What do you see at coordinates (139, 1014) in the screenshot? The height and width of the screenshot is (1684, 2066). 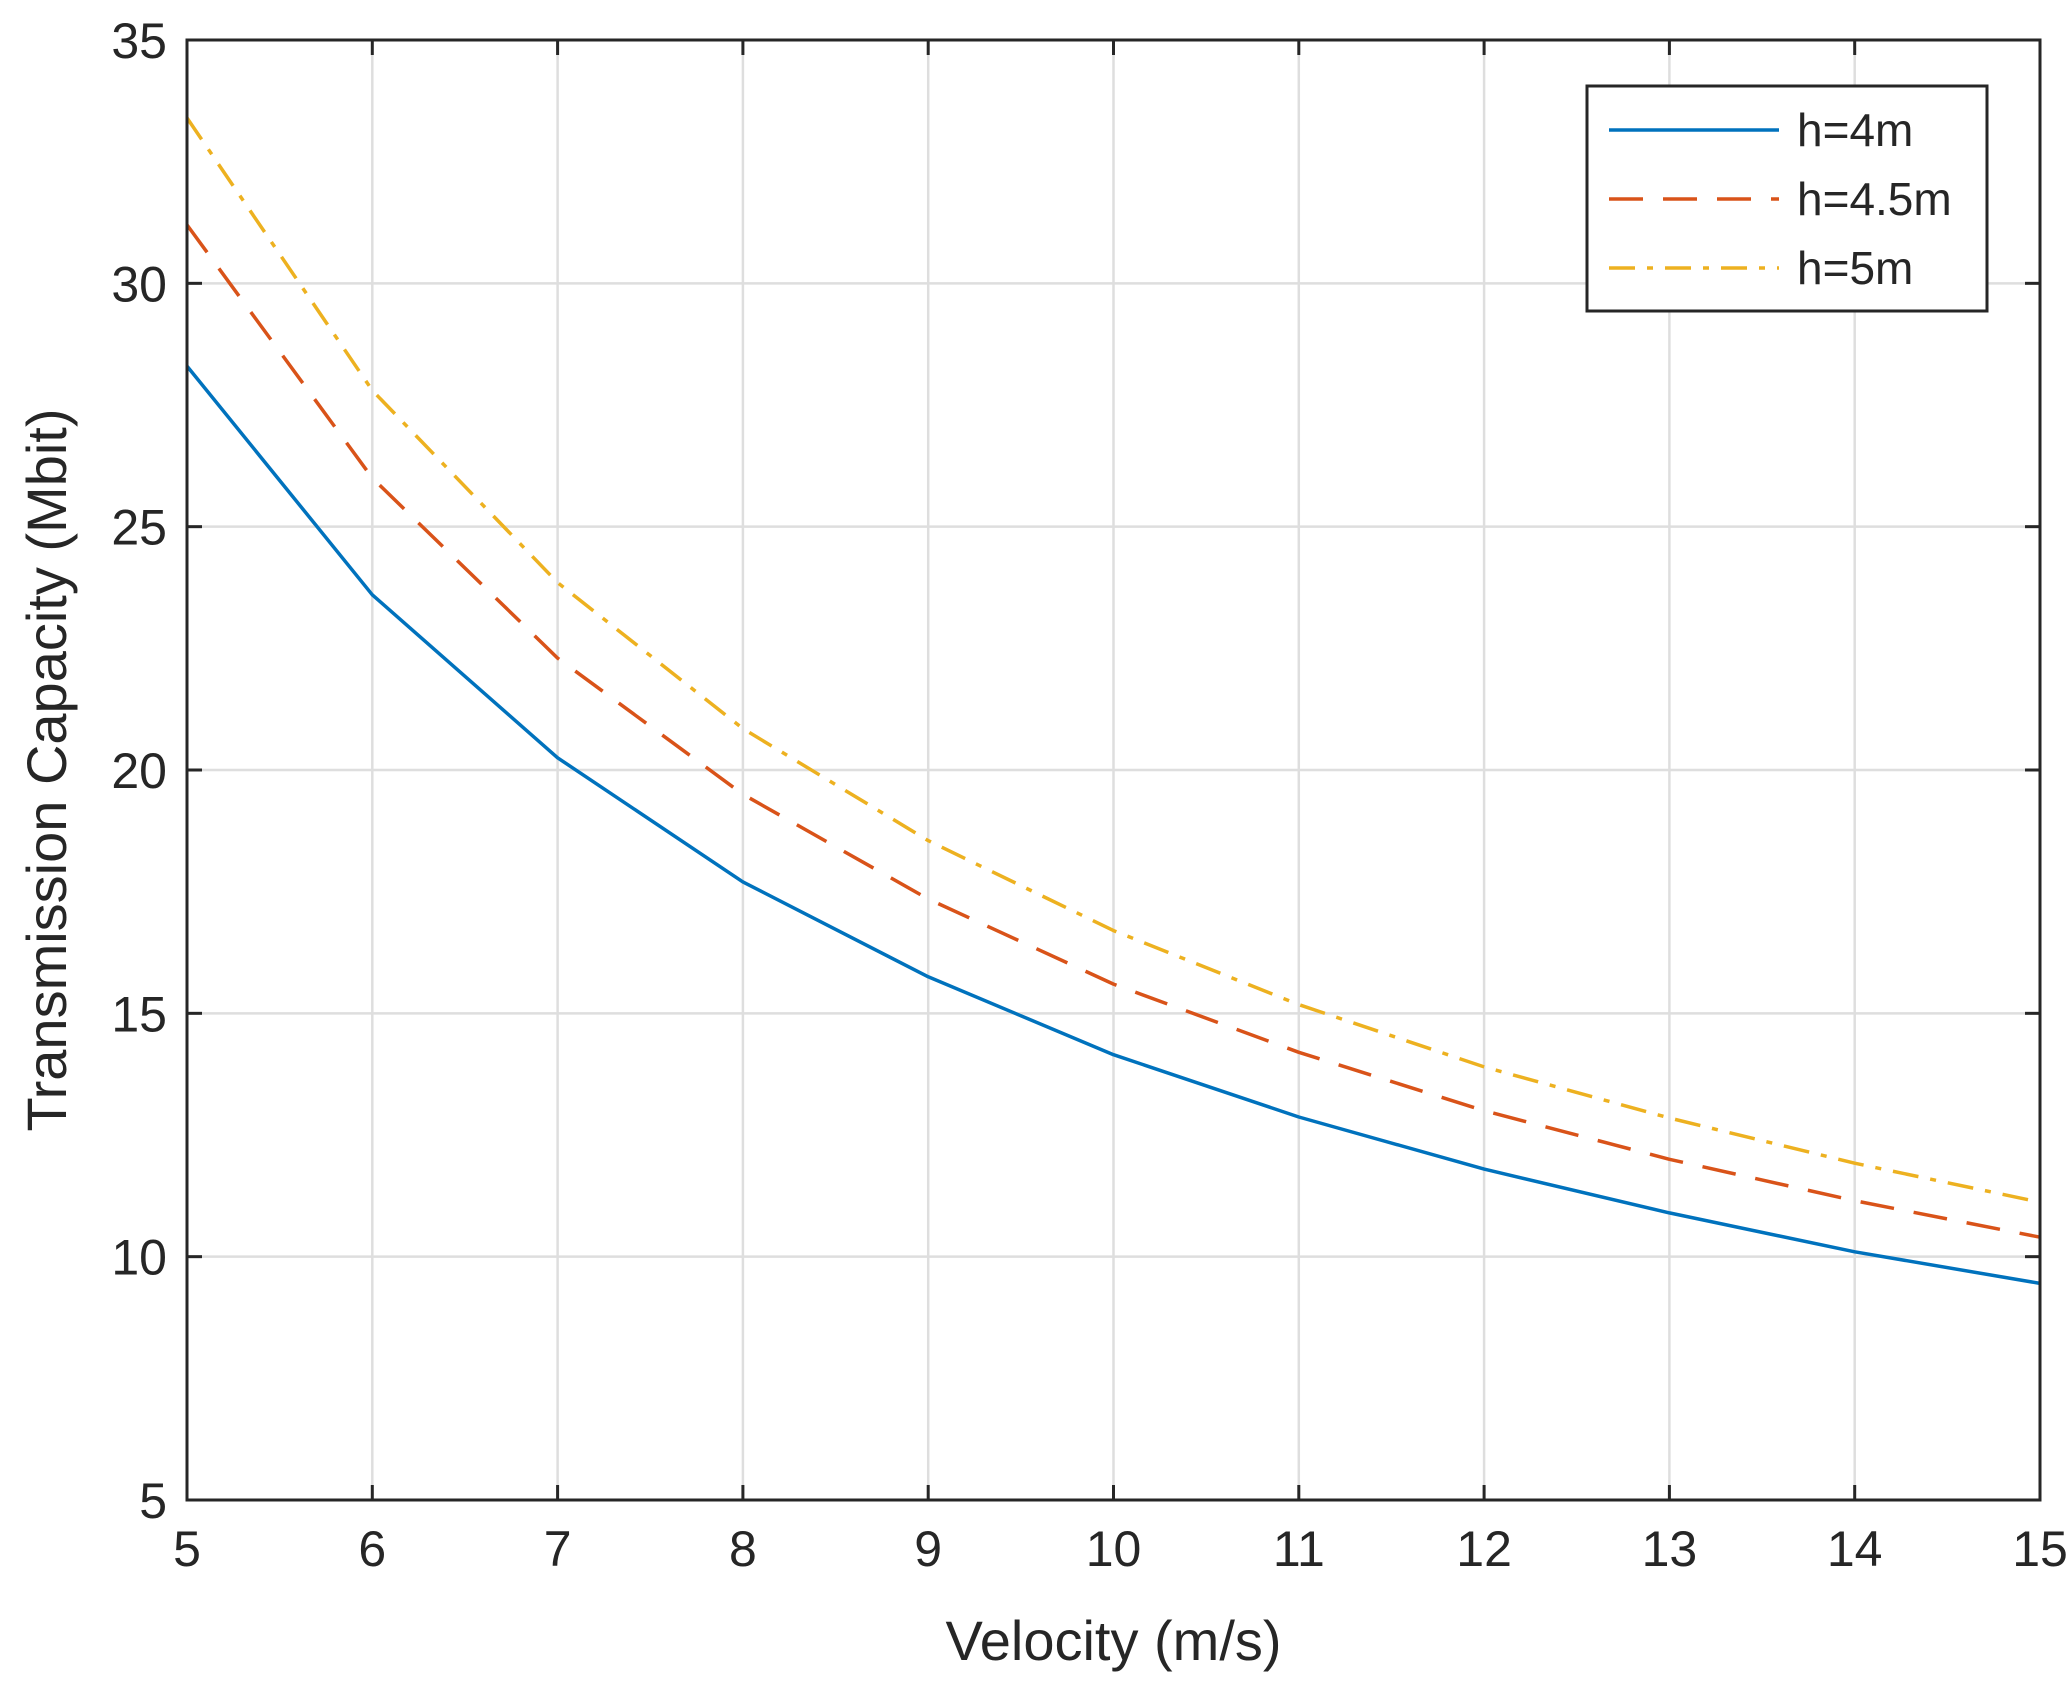 I see `y-tick-label: 15` at bounding box center [139, 1014].